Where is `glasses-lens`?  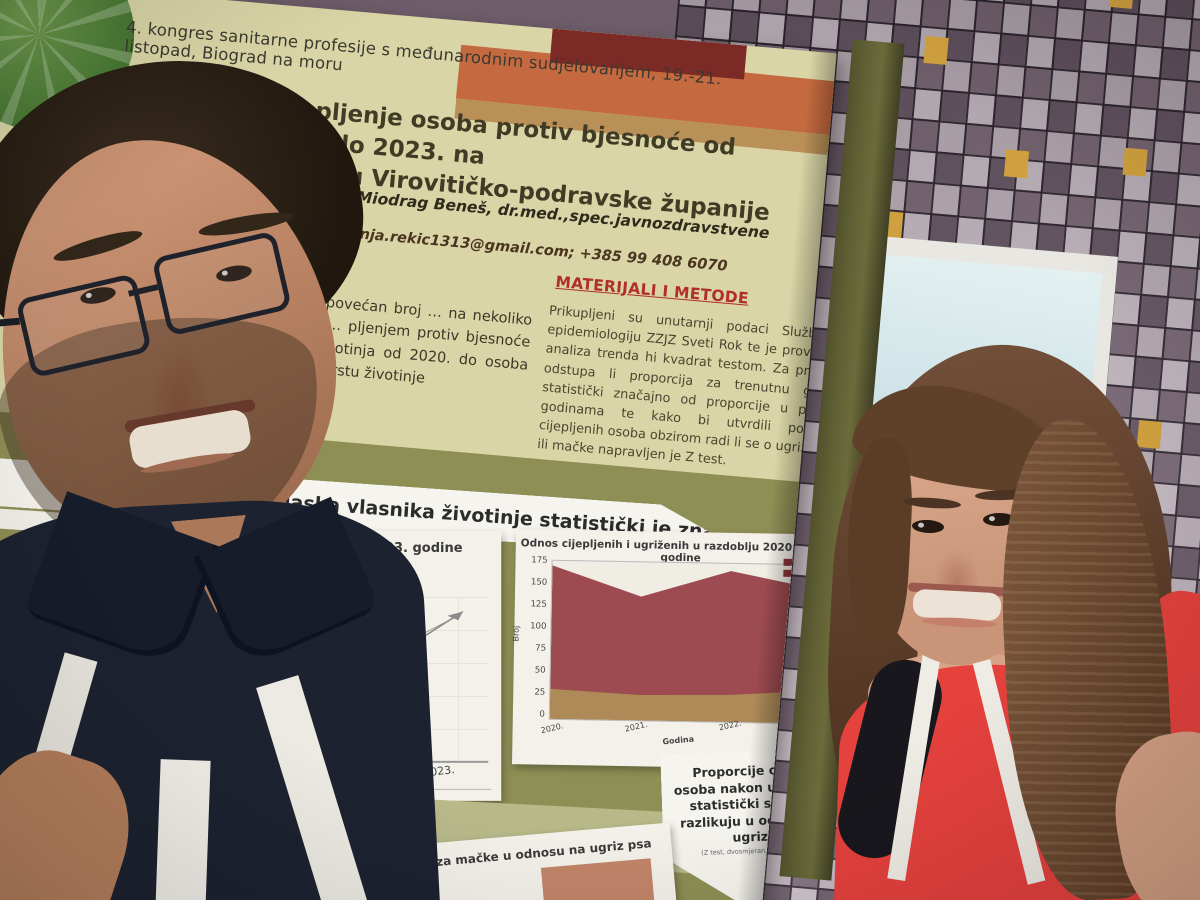
glasses-lens is located at coordinates (222, 283).